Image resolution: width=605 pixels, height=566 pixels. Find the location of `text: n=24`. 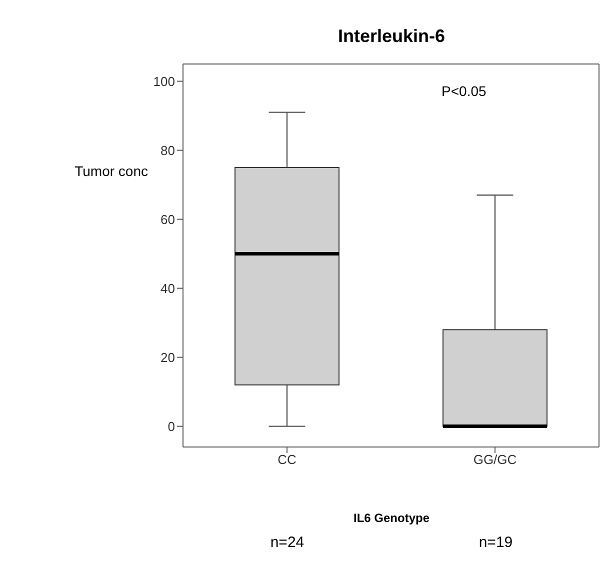

text: n=24 is located at coordinates (287, 542).